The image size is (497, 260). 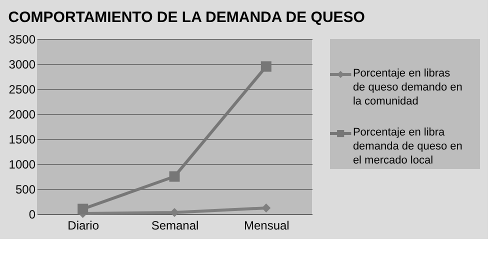 What do you see at coordinates (175, 225) in the screenshot?
I see `x-tick-label: Semanal` at bounding box center [175, 225].